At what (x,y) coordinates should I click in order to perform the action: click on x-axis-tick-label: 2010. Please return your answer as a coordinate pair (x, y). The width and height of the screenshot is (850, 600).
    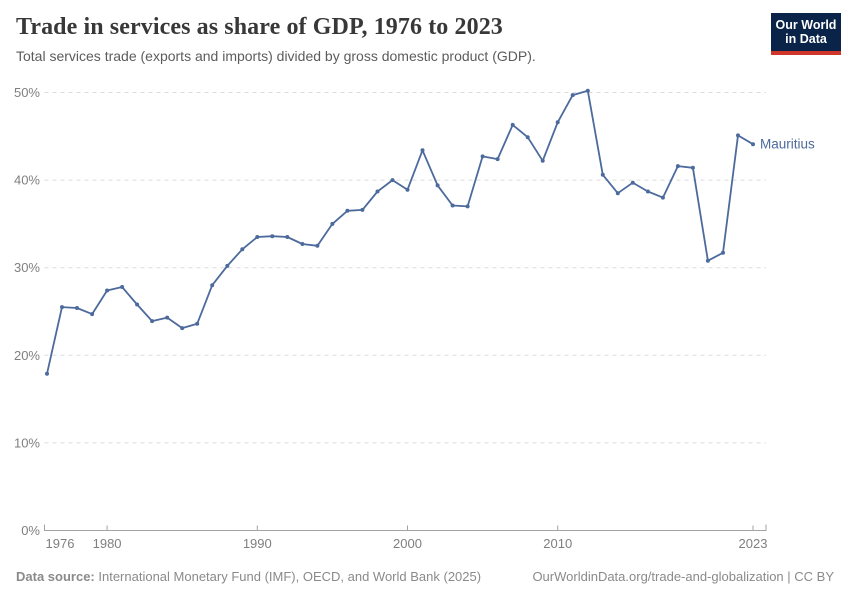
    Looking at the image, I should click on (557, 543).